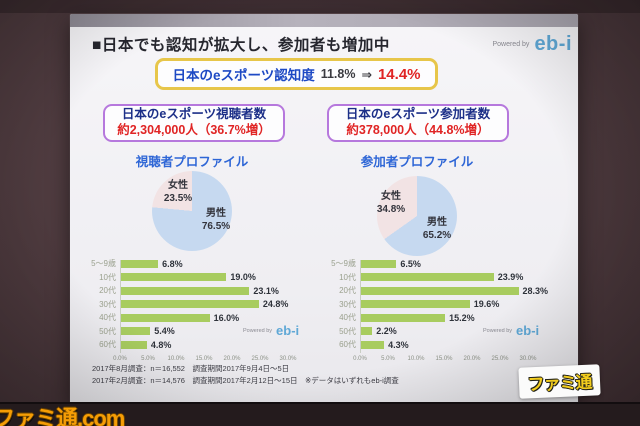 This screenshot has width=640, height=426. I want to click on bar-value-label: 28.3%, so click(535, 290).